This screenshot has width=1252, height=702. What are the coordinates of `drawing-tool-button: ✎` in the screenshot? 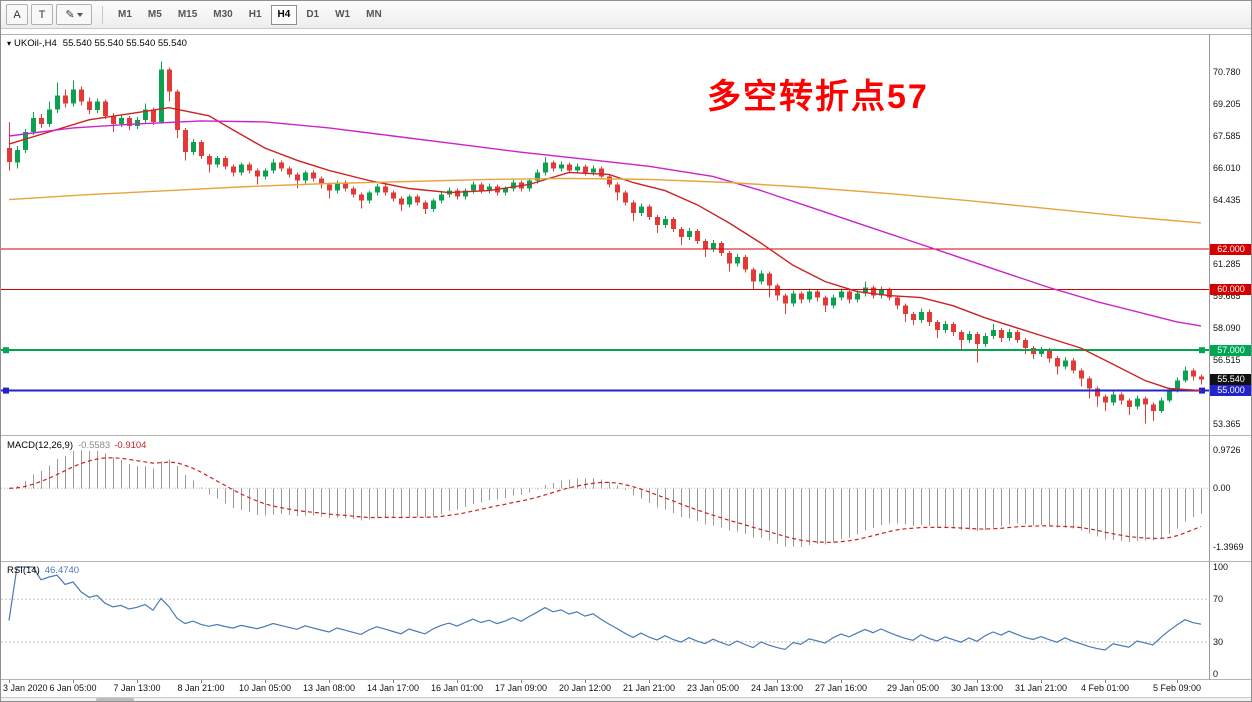 It's located at (74, 14).